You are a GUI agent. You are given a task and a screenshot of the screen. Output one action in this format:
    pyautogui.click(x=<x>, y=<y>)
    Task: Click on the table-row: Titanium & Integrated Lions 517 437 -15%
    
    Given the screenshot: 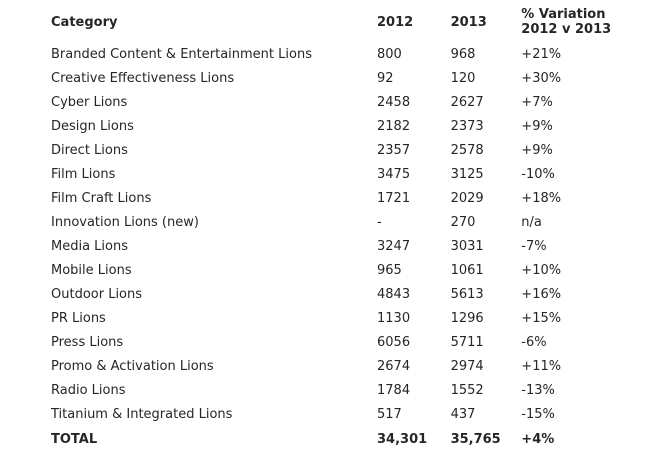 What is the action you would take?
    pyautogui.click(x=350, y=414)
    